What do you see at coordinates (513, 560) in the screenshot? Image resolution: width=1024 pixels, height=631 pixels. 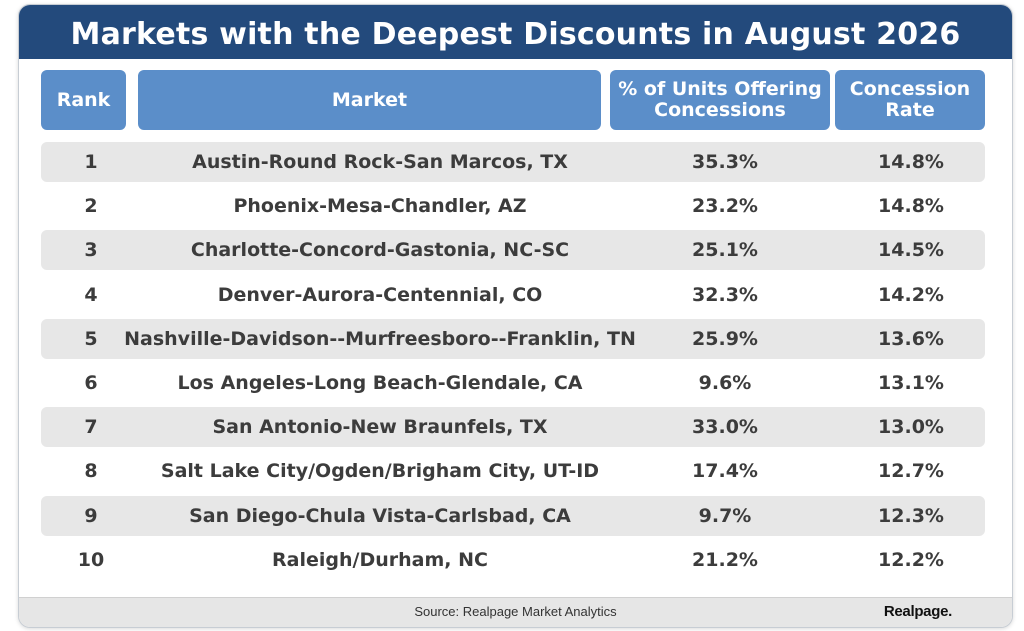 I see `table-row: 10 Raleigh/Durham, NC 21.2% 12.2%` at bounding box center [513, 560].